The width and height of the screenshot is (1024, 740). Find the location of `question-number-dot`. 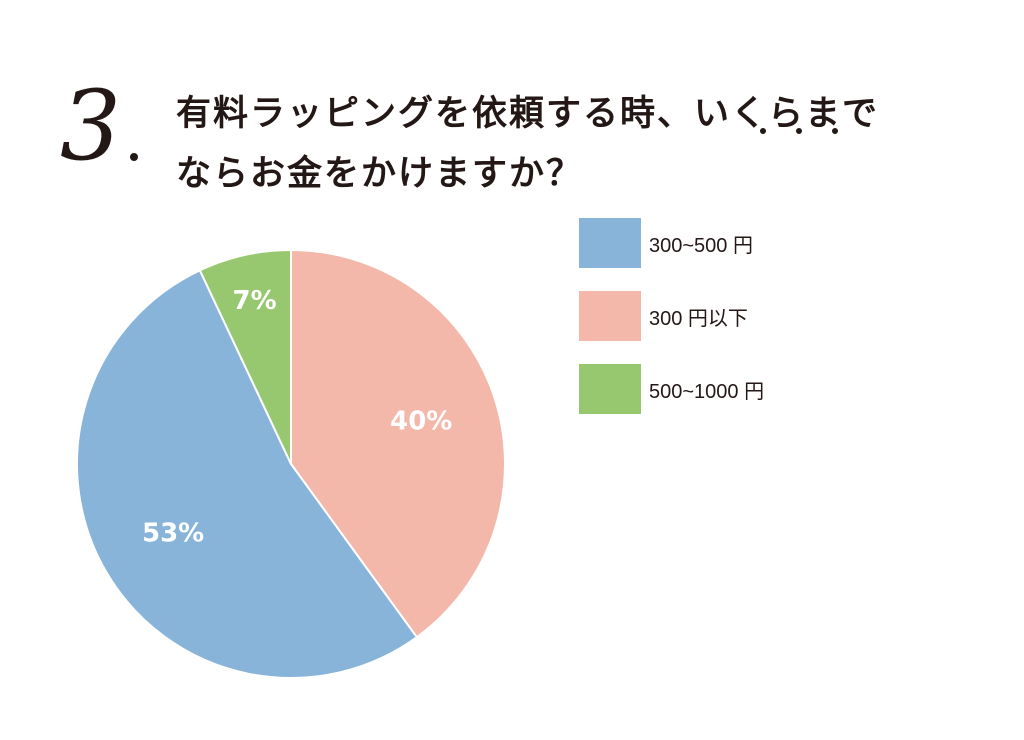

question-number-dot is located at coordinates (134, 157).